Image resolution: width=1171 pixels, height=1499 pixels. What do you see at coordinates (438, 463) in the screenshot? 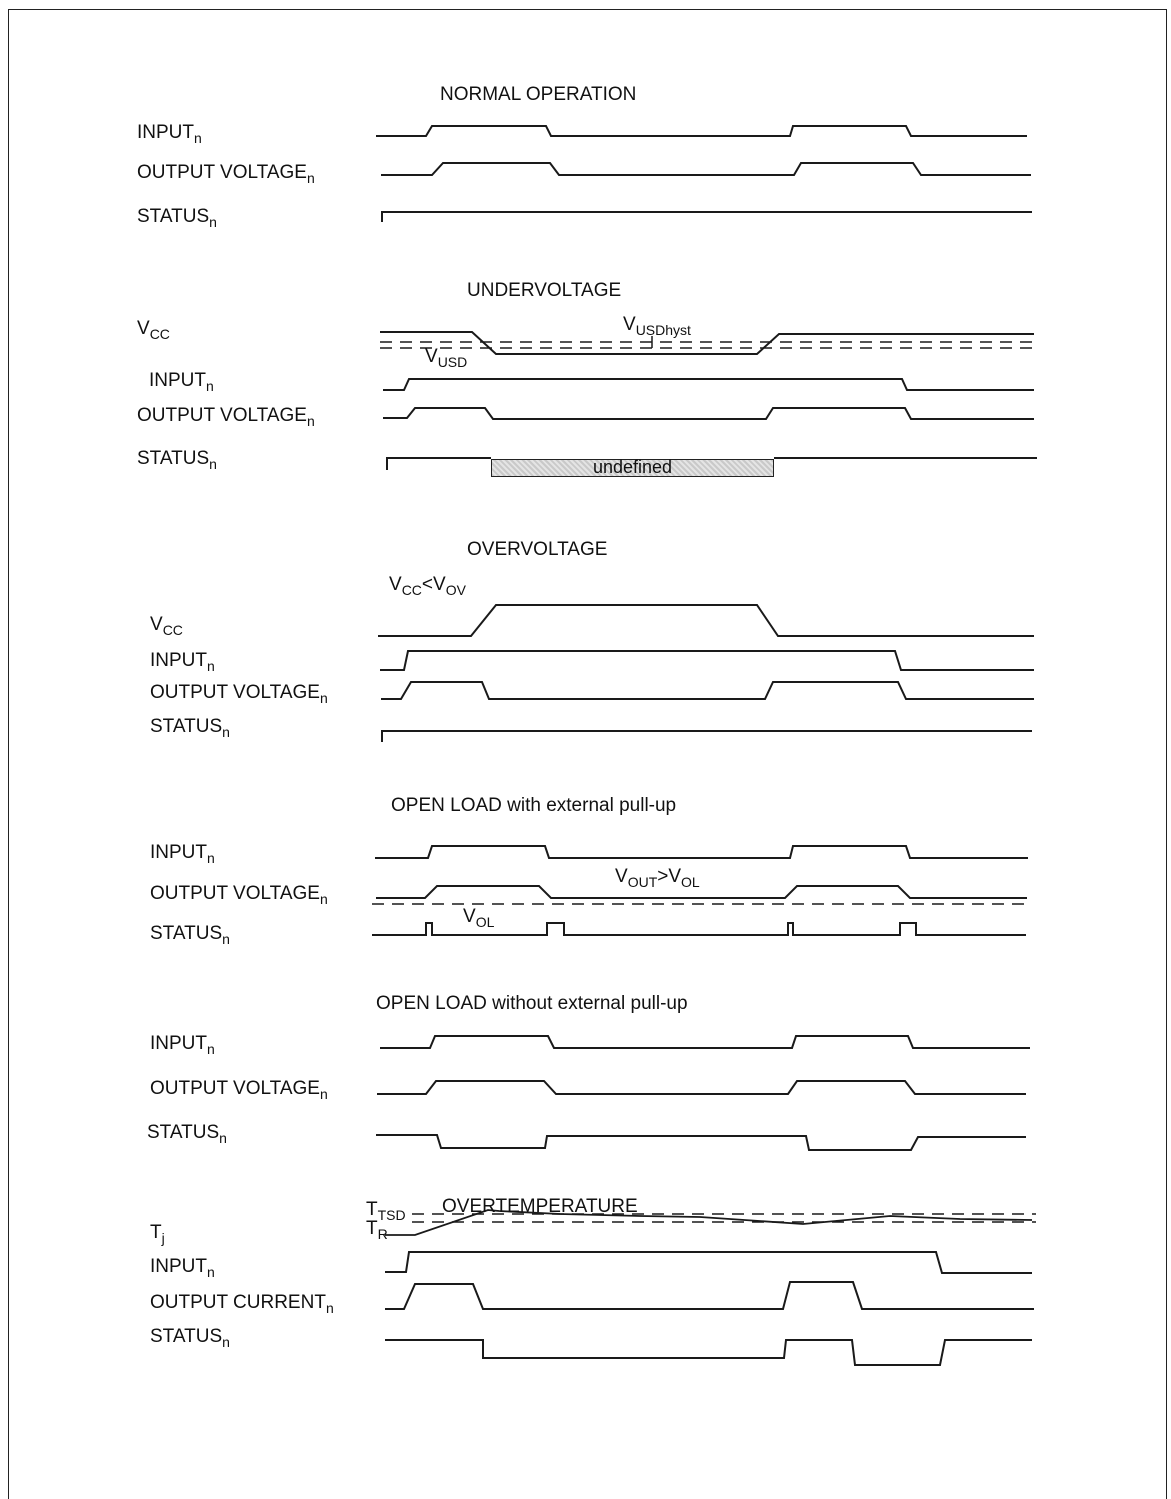
I see `uv-status-wave` at bounding box center [438, 463].